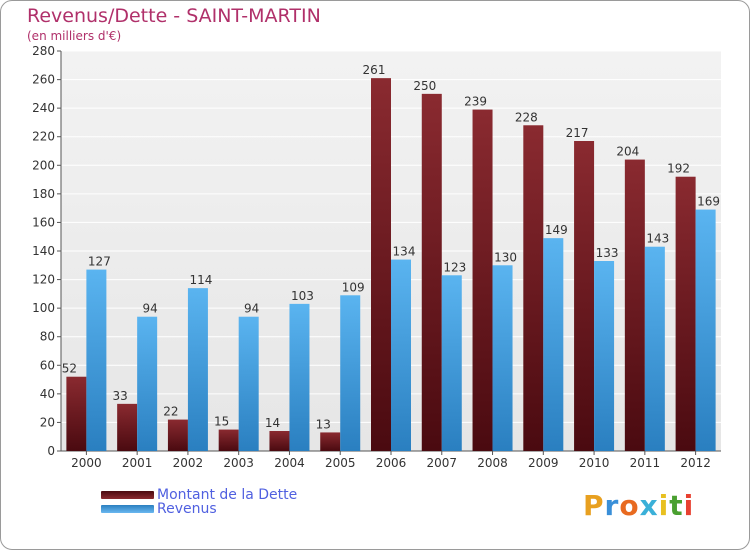 Image resolution: width=750 pixels, height=550 pixels. Describe the element at coordinates (200, 280) in the screenshot. I see `revenue-value-label: 114` at that location.